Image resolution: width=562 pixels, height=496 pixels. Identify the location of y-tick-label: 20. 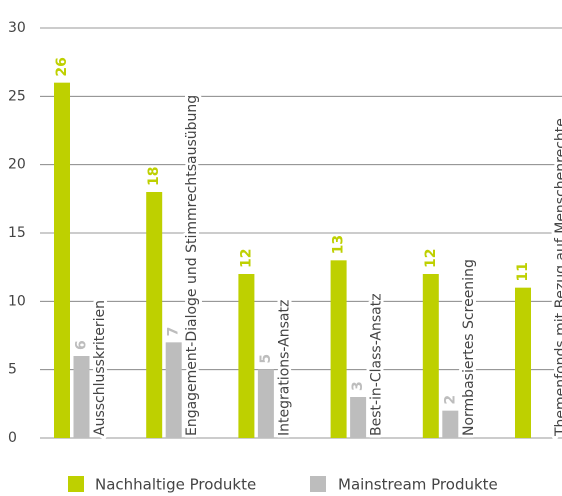
(17, 165).